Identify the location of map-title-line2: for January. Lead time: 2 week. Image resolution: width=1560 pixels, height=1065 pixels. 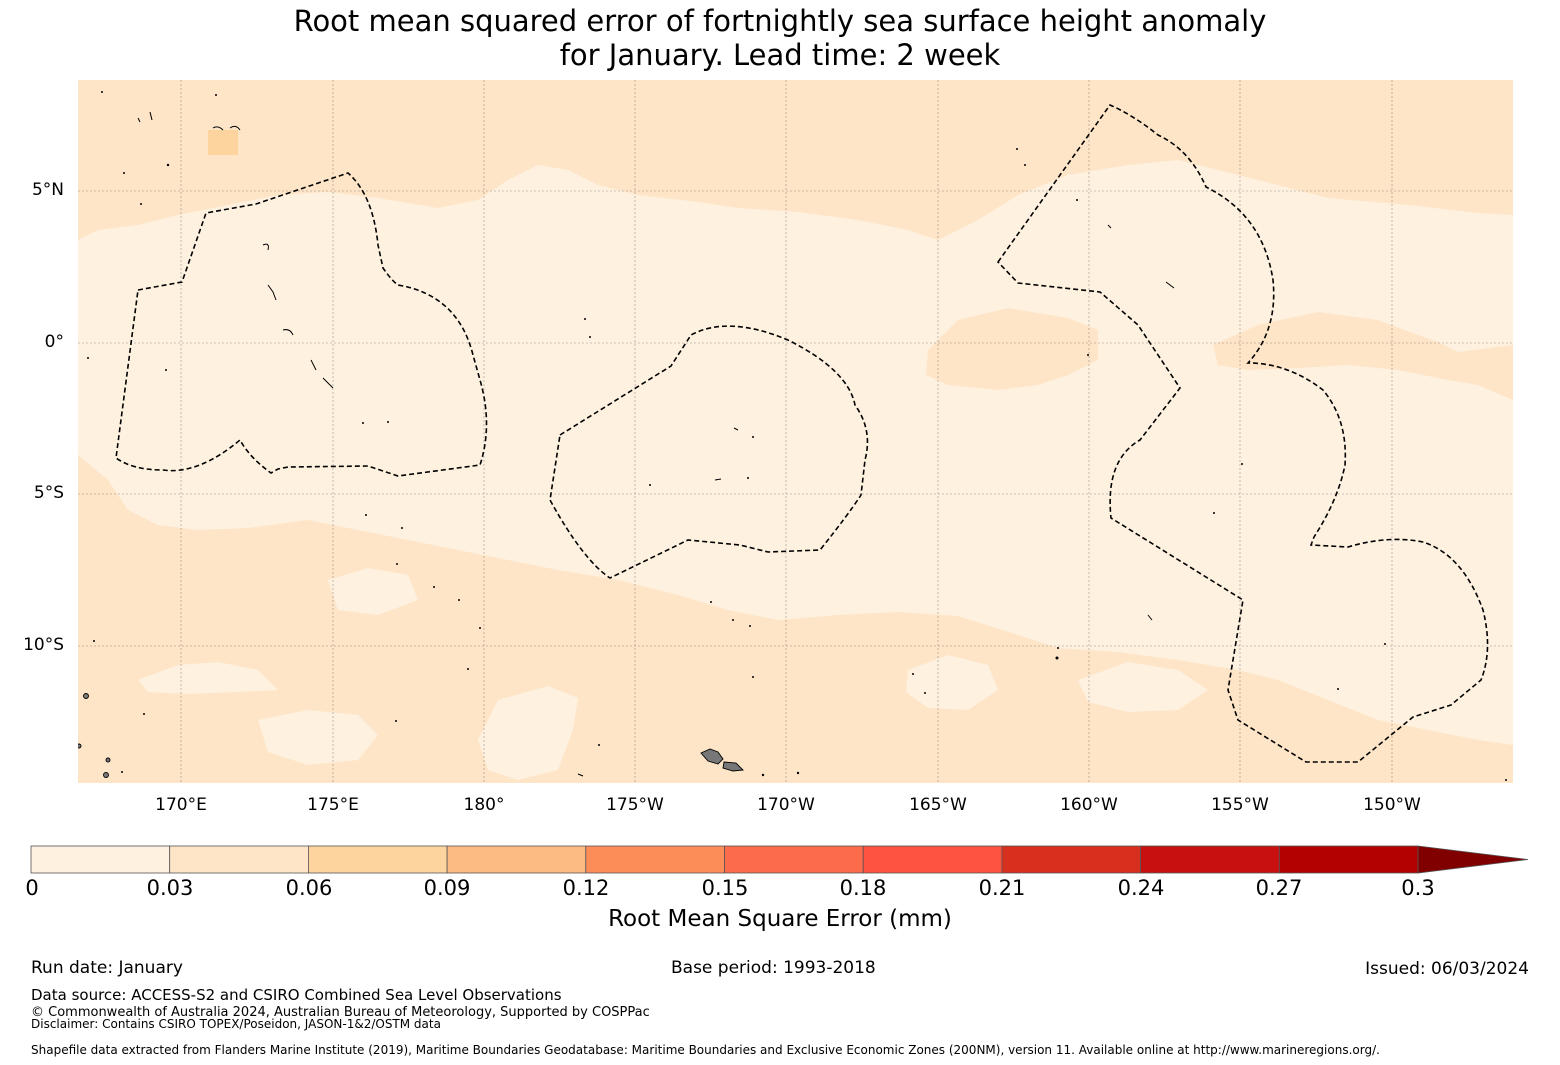
(780, 55).